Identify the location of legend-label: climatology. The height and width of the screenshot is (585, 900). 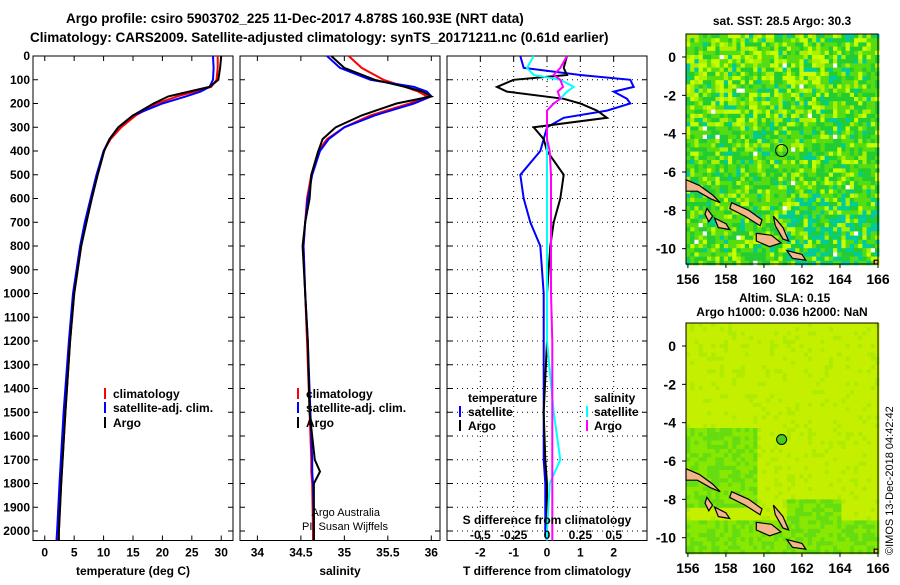
(339, 394).